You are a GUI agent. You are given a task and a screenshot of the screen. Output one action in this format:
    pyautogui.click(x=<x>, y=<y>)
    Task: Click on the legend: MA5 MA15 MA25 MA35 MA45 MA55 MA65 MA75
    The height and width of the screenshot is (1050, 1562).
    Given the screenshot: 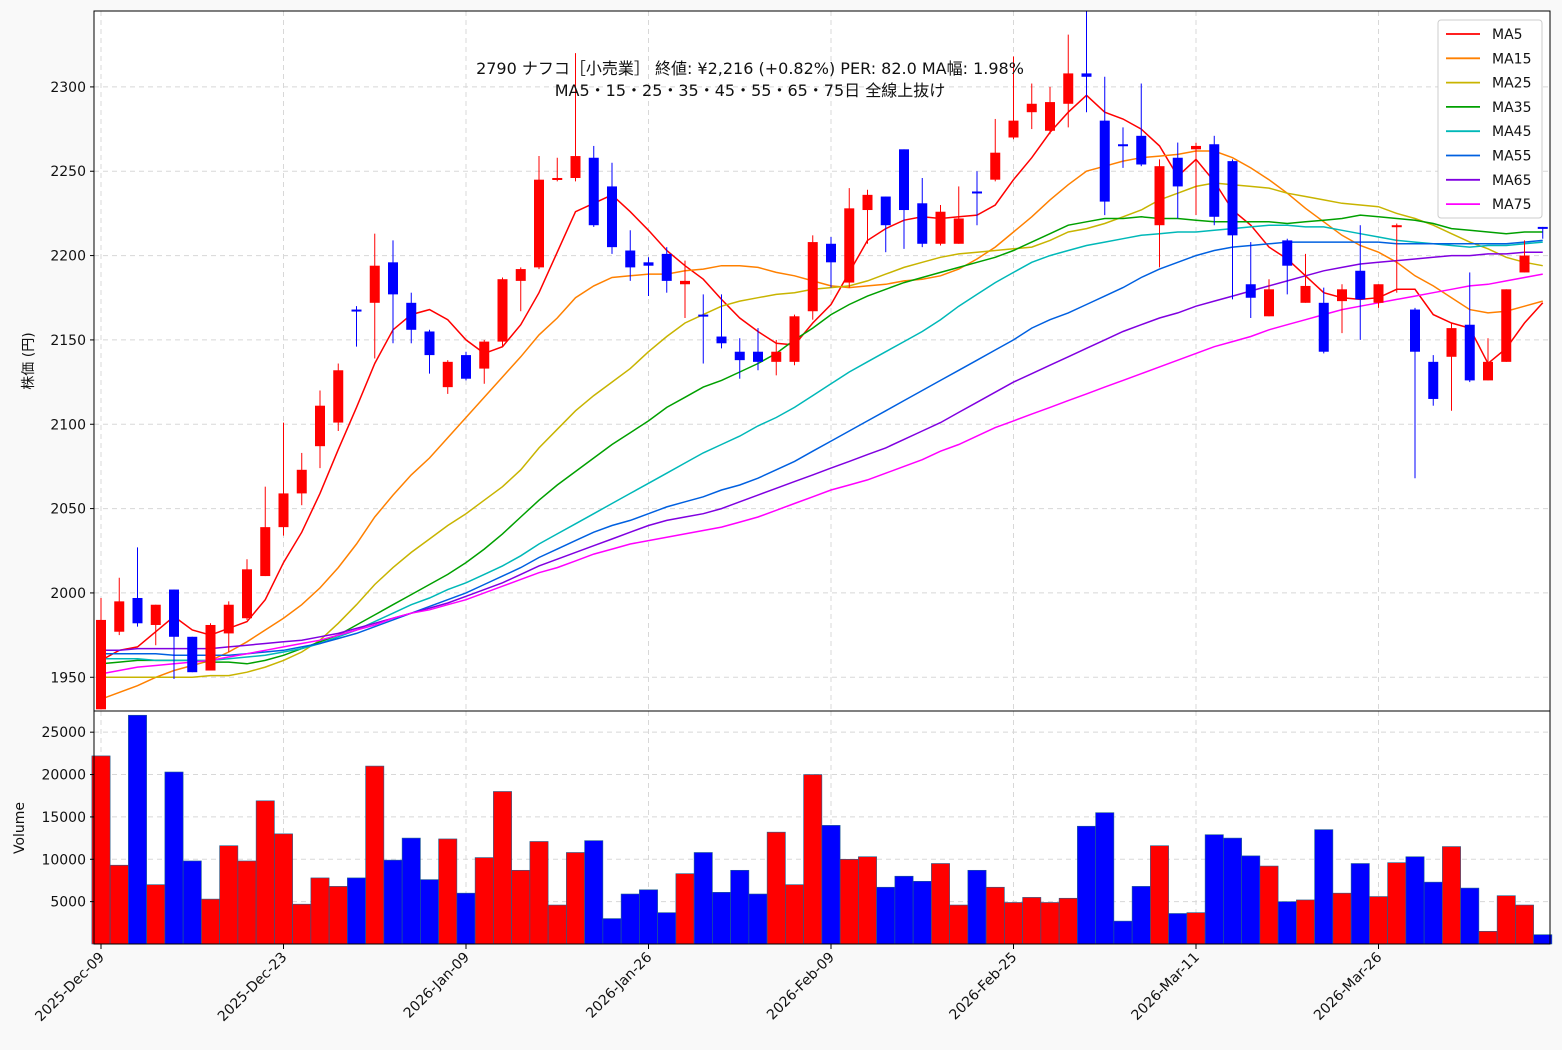 What is the action you would take?
    pyautogui.click(x=1490, y=119)
    